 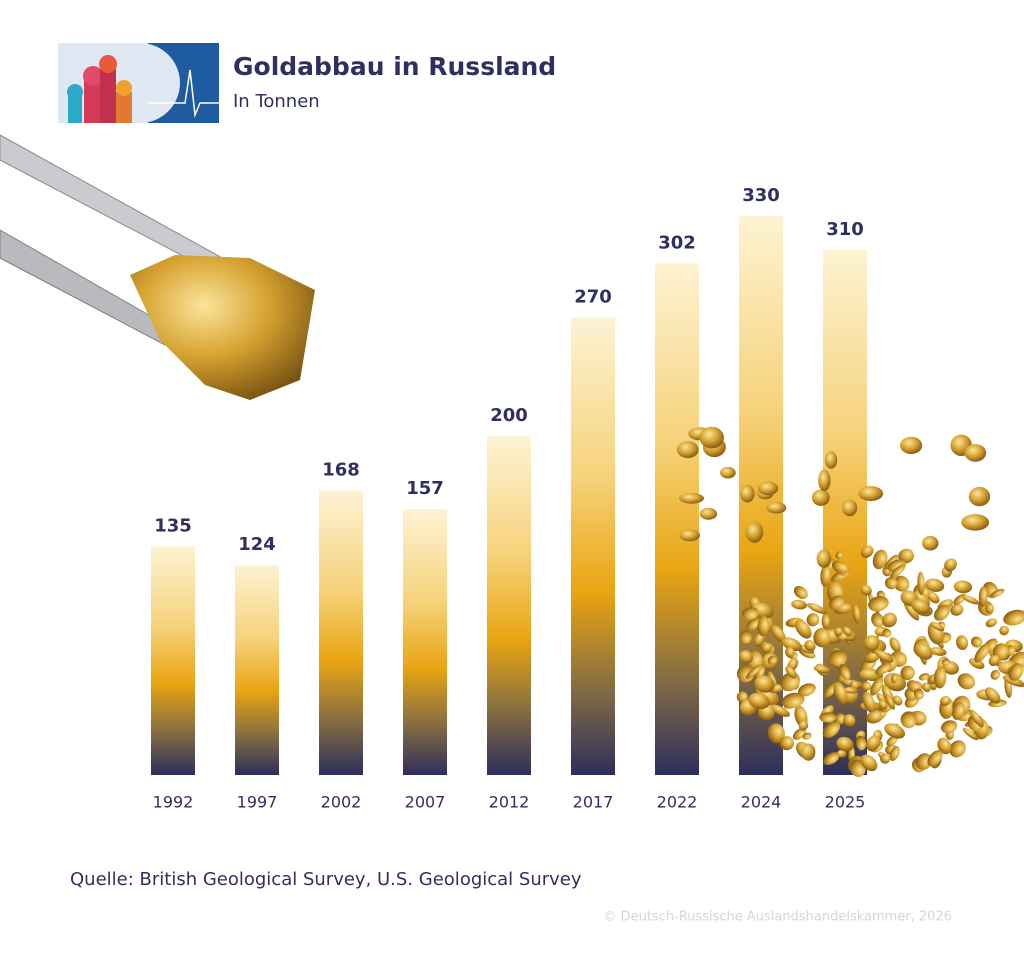 What do you see at coordinates (677, 242) in the screenshot?
I see `value-label: 302` at bounding box center [677, 242].